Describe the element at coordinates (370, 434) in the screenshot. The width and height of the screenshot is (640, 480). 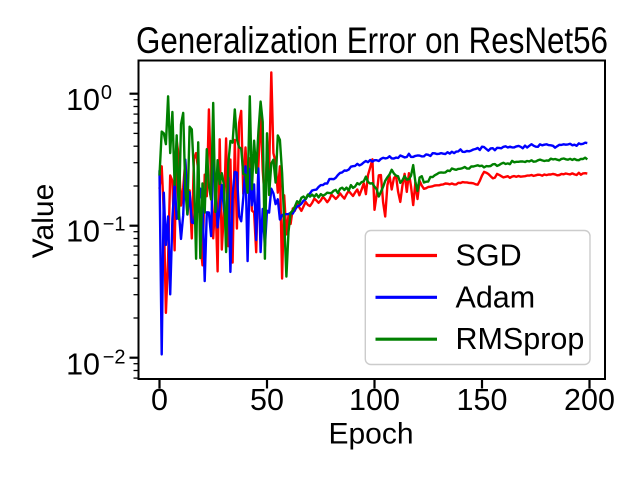
I see `svg-text: Epoch` at that location.